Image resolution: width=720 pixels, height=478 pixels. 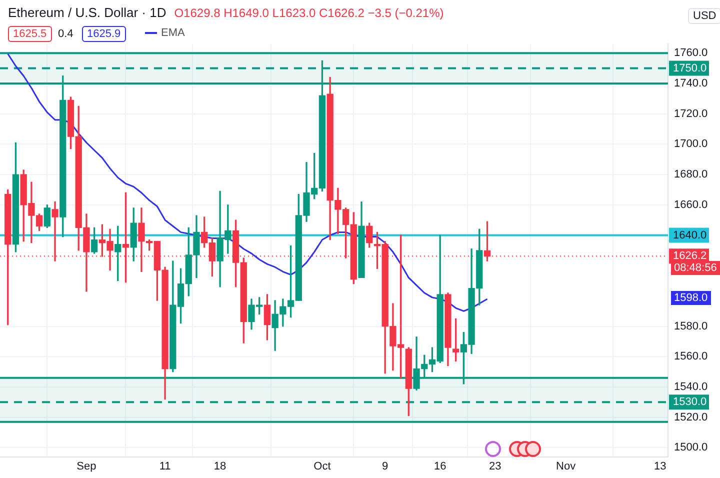 What do you see at coordinates (691, 174) in the screenshot?
I see `y-tick-label: 1680.0` at bounding box center [691, 174].